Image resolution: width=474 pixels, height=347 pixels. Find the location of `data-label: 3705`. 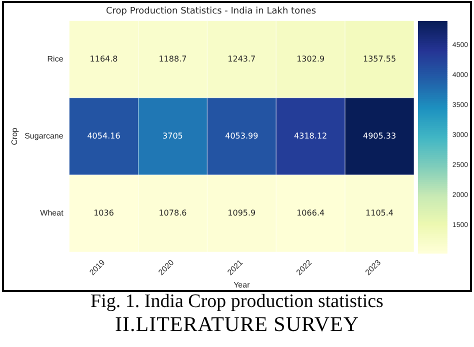

data-label: 3705 is located at coordinates (172, 135).